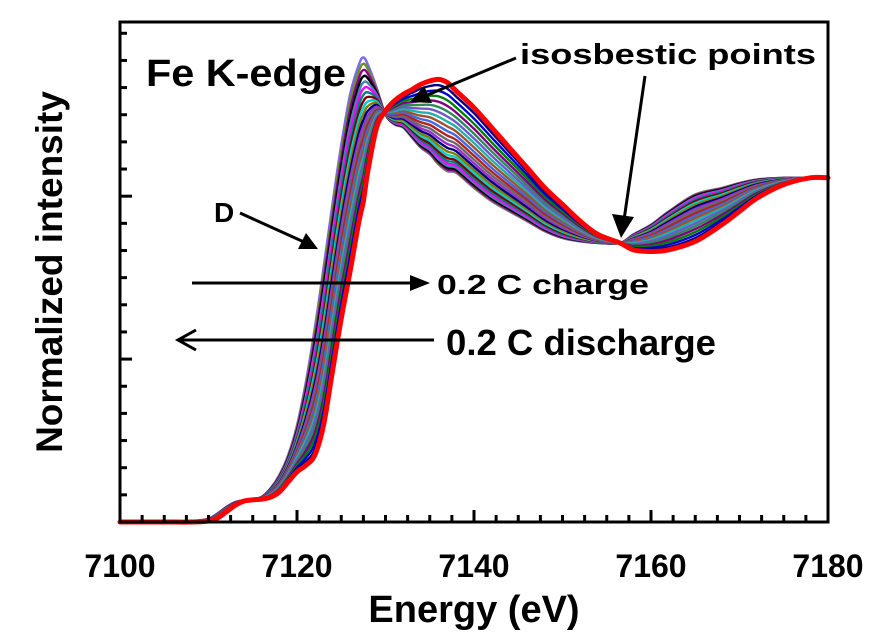 This screenshot has width=882, height=635. Describe the element at coordinates (304, 340) in the screenshot. I see `discharge-arrow` at that location.